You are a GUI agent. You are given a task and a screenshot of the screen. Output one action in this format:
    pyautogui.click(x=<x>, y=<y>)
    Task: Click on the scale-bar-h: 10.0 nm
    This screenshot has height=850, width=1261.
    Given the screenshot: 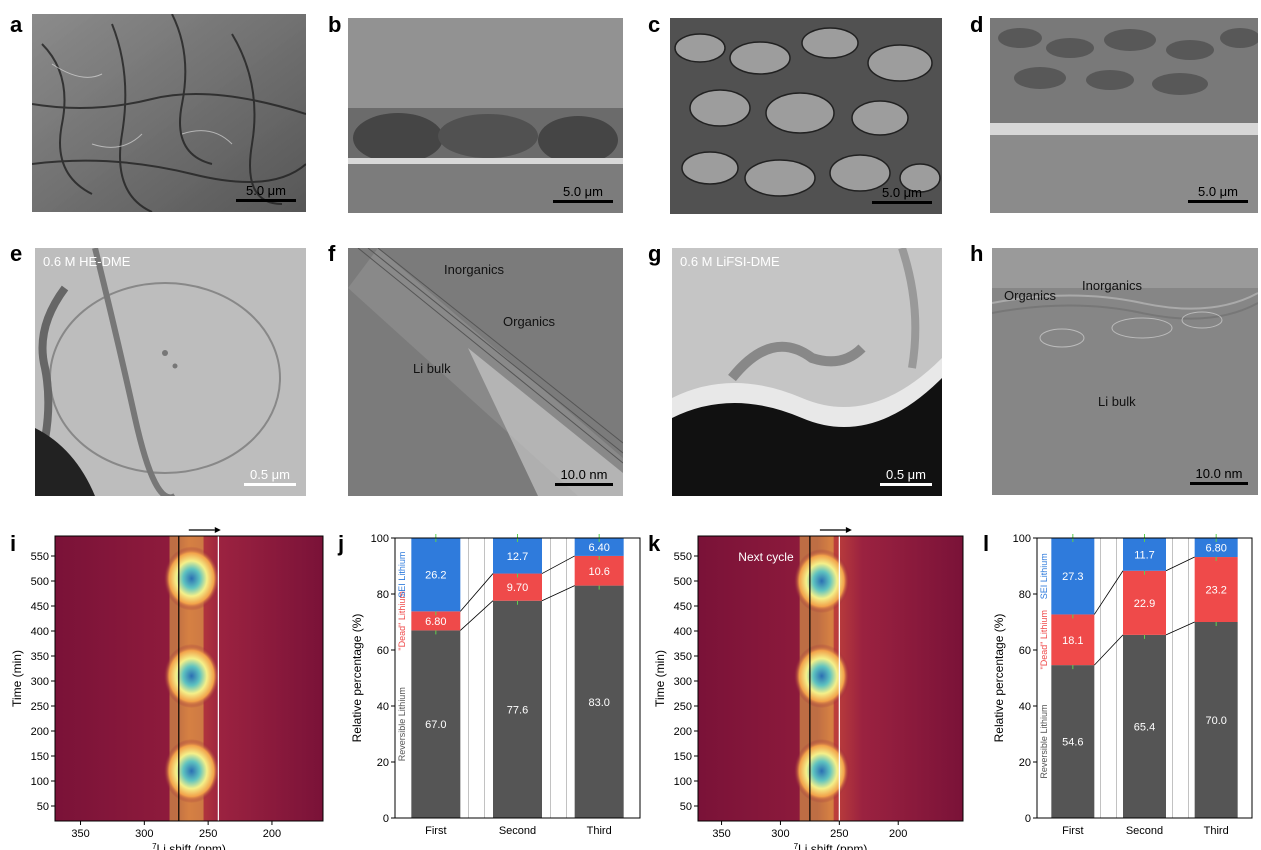 What is the action you would take?
    pyautogui.click(x=1219, y=475)
    